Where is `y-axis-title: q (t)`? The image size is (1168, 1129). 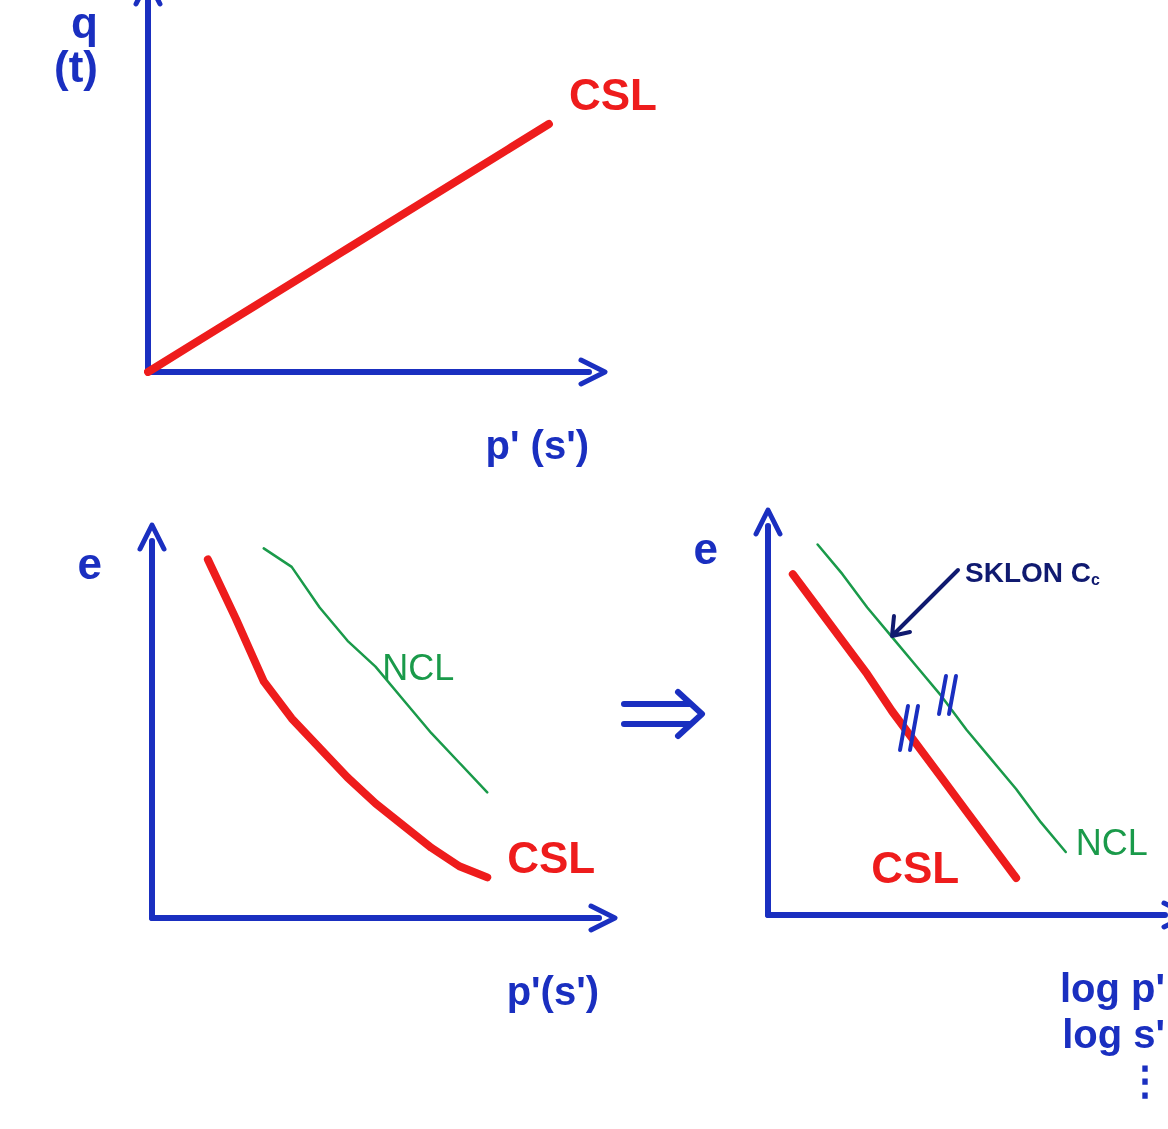 y-axis-title: q (t) is located at coordinates (76, 45).